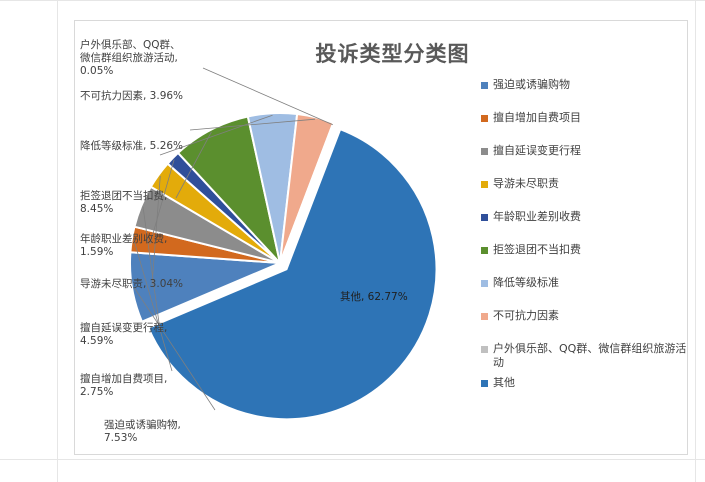 This screenshot has height=482, width=705. Describe the element at coordinates (526, 183) in the screenshot. I see `legend-label-3: 导游未尽职责` at that location.